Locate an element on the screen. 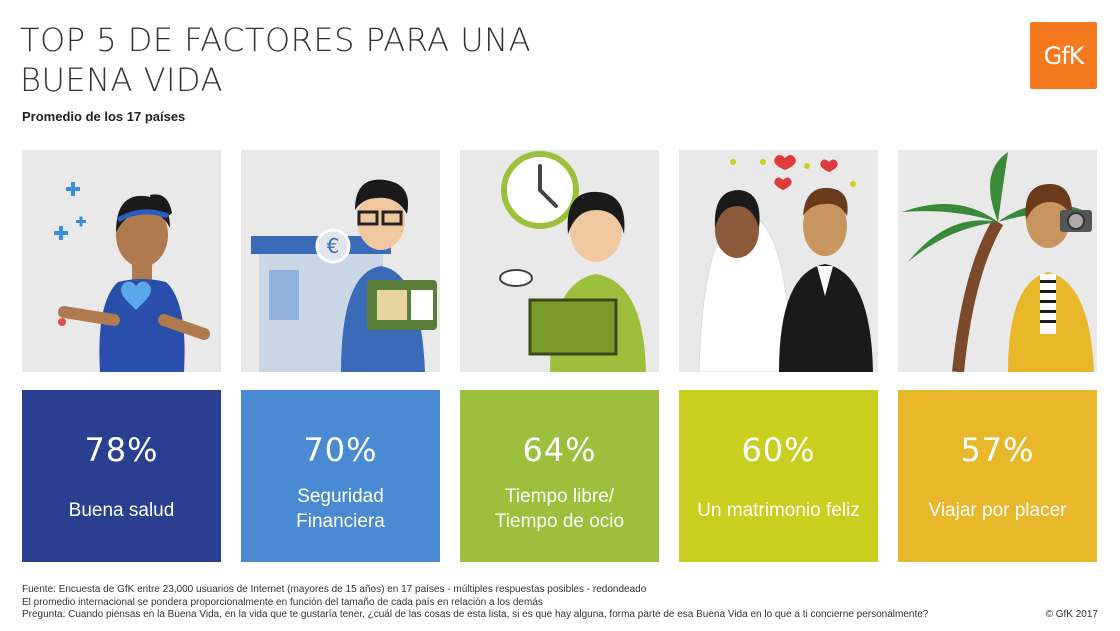  finance-man-illustration: € is located at coordinates (340, 261).